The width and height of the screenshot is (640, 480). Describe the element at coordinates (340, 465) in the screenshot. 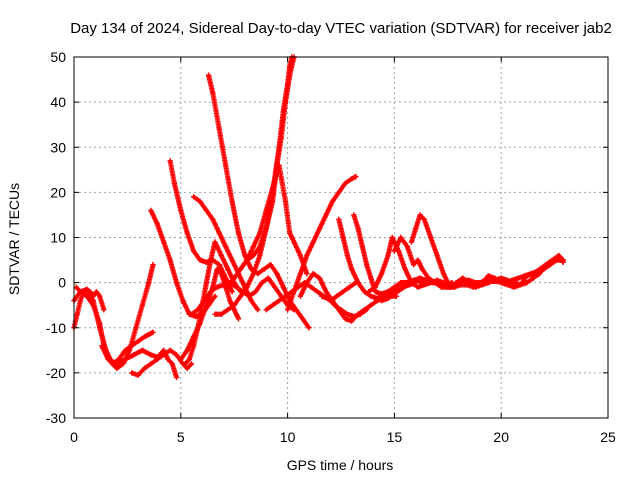

I see `x-axis-label: GPS time / hours` at that location.